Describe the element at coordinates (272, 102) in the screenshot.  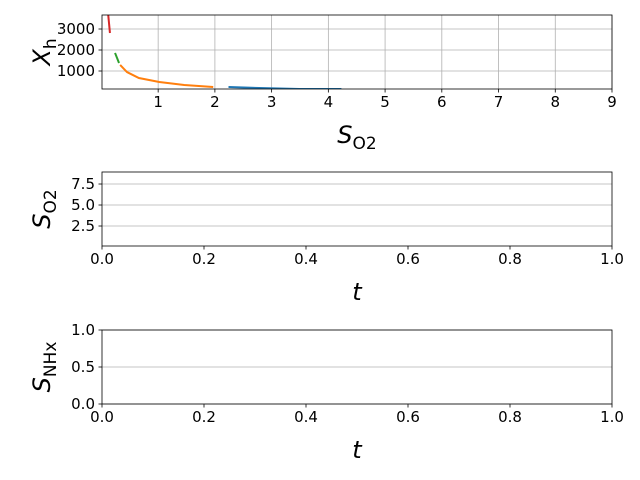
I see `x-tick-label: 3` at that location.